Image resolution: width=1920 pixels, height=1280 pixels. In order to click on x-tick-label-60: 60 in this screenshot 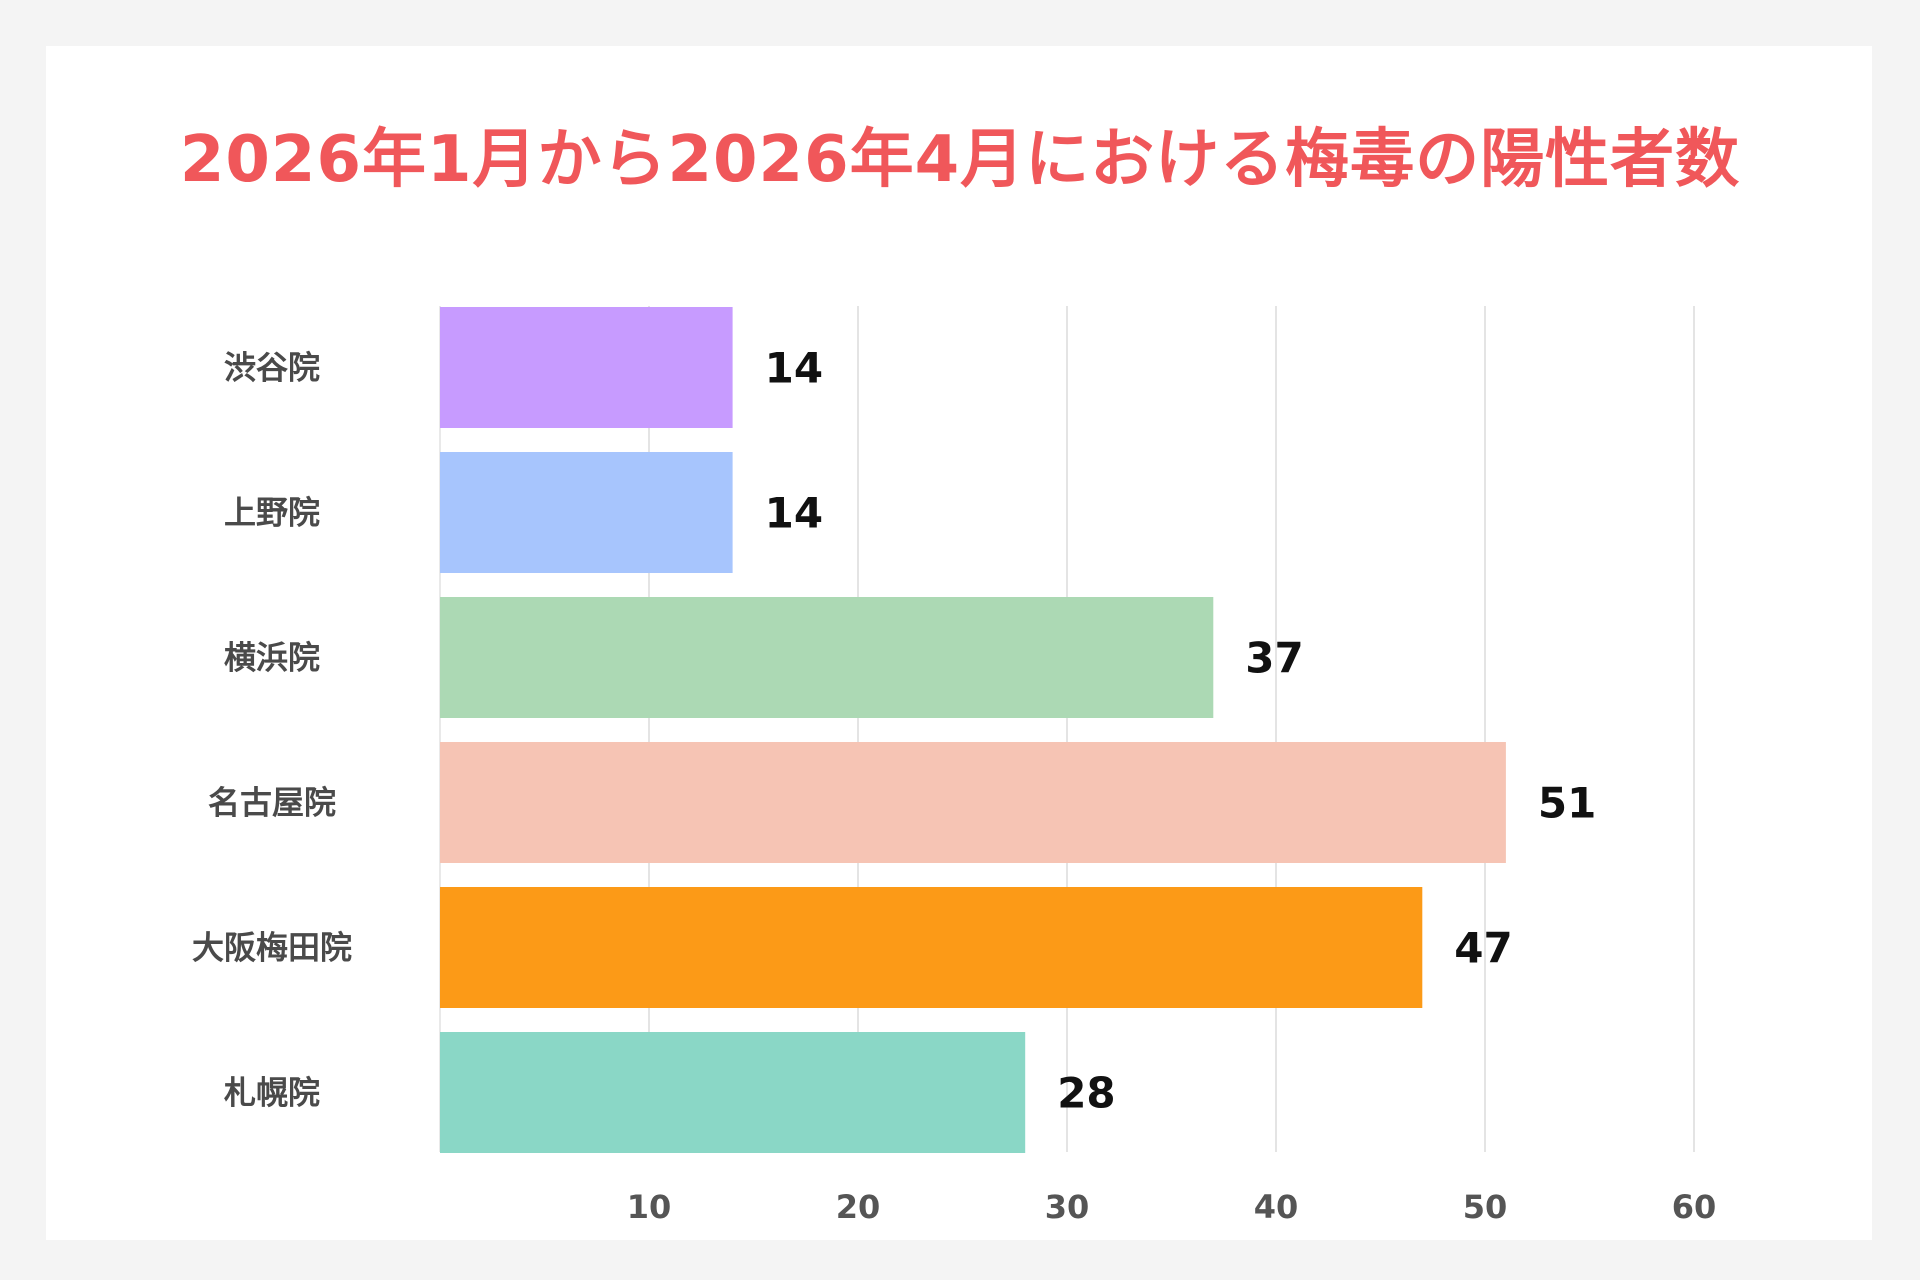, I will do `click(1694, 1207)`.